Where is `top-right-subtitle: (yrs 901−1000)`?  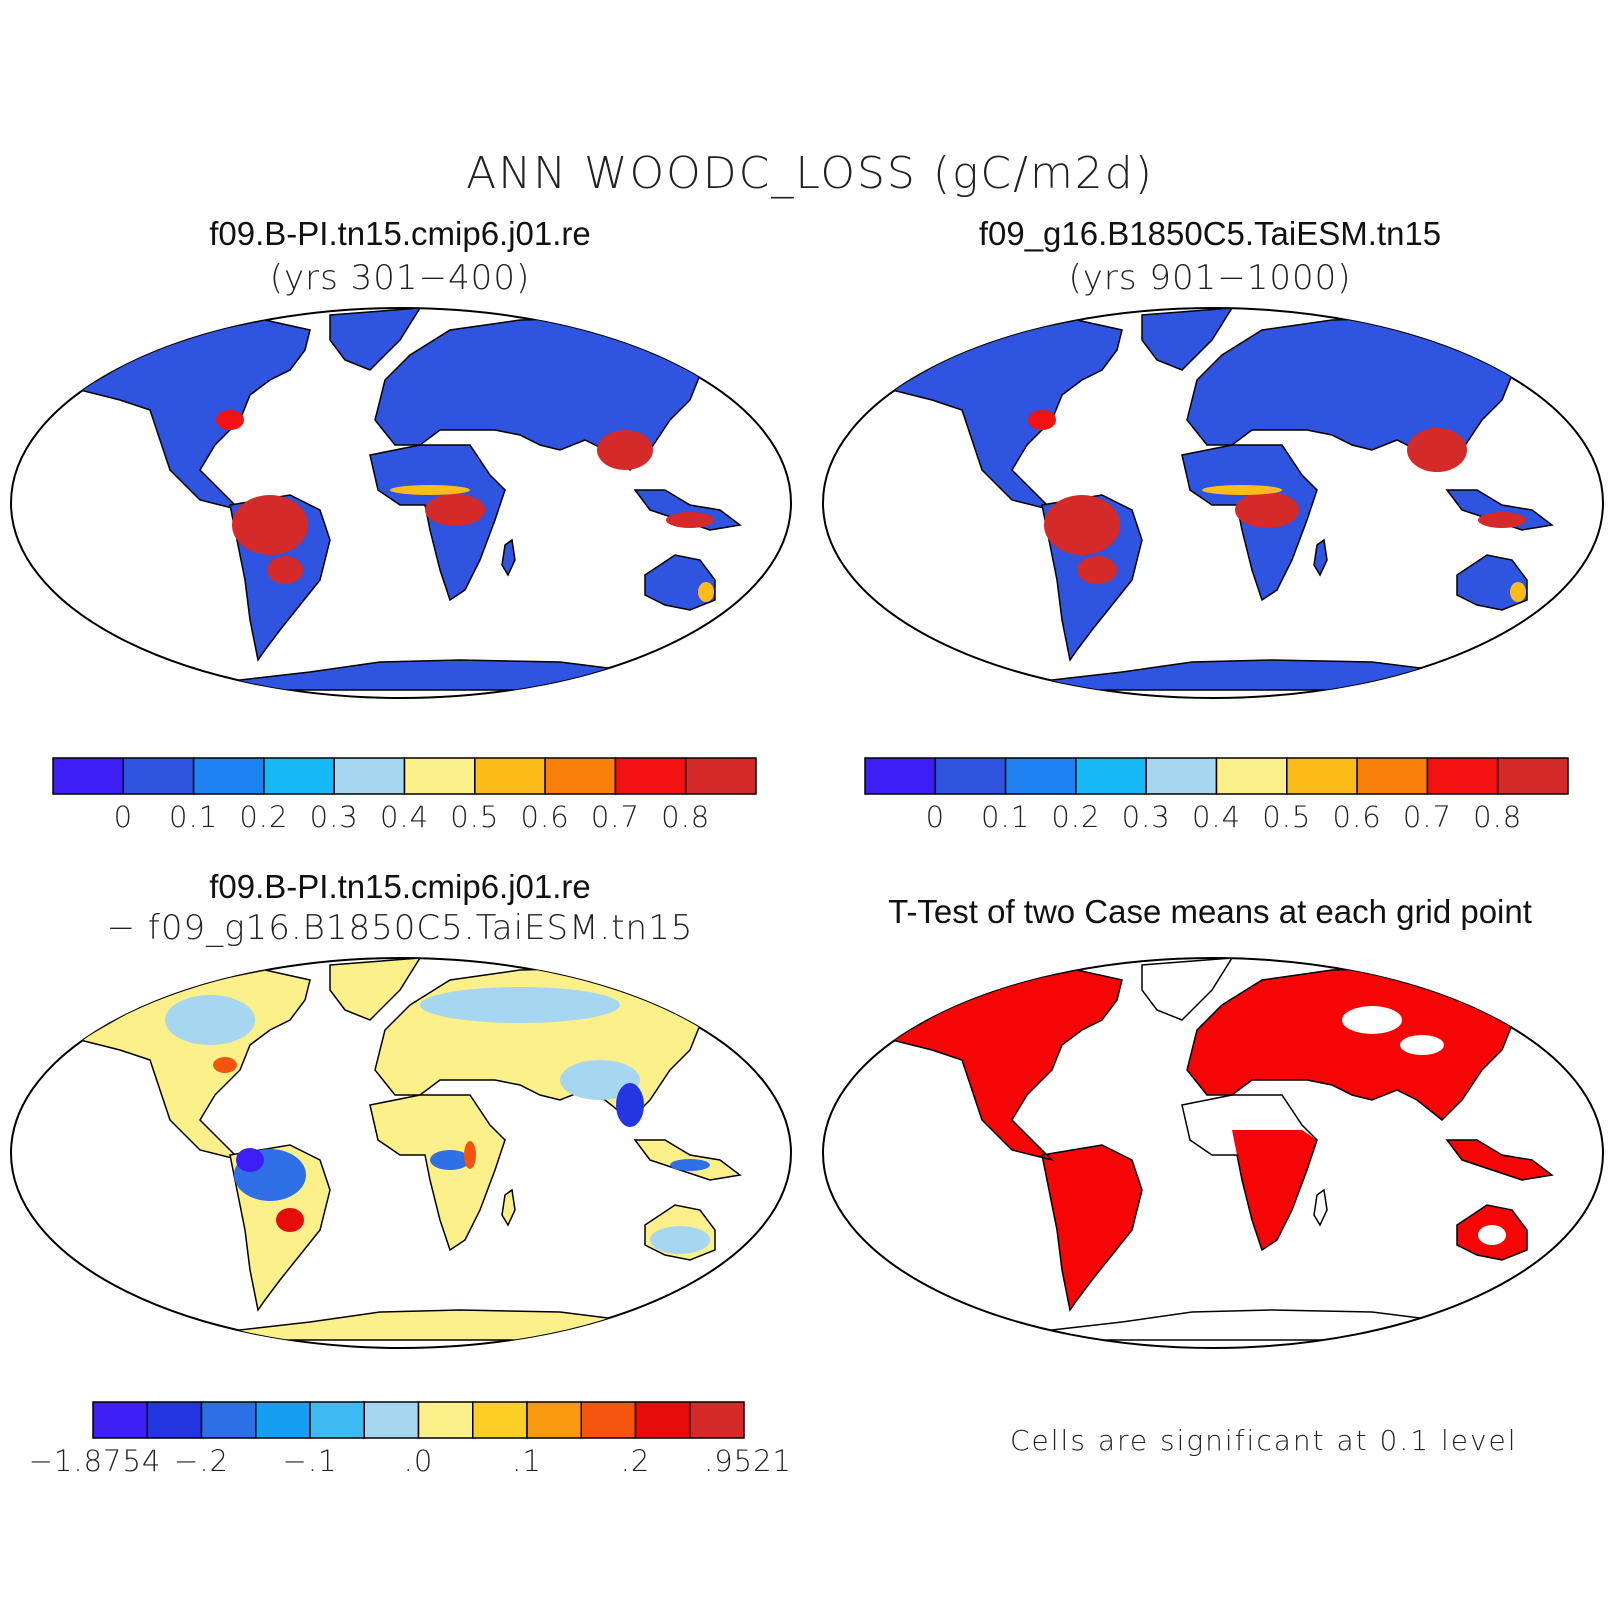 top-right-subtitle: (yrs 901−1000) is located at coordinates (1210, 278).